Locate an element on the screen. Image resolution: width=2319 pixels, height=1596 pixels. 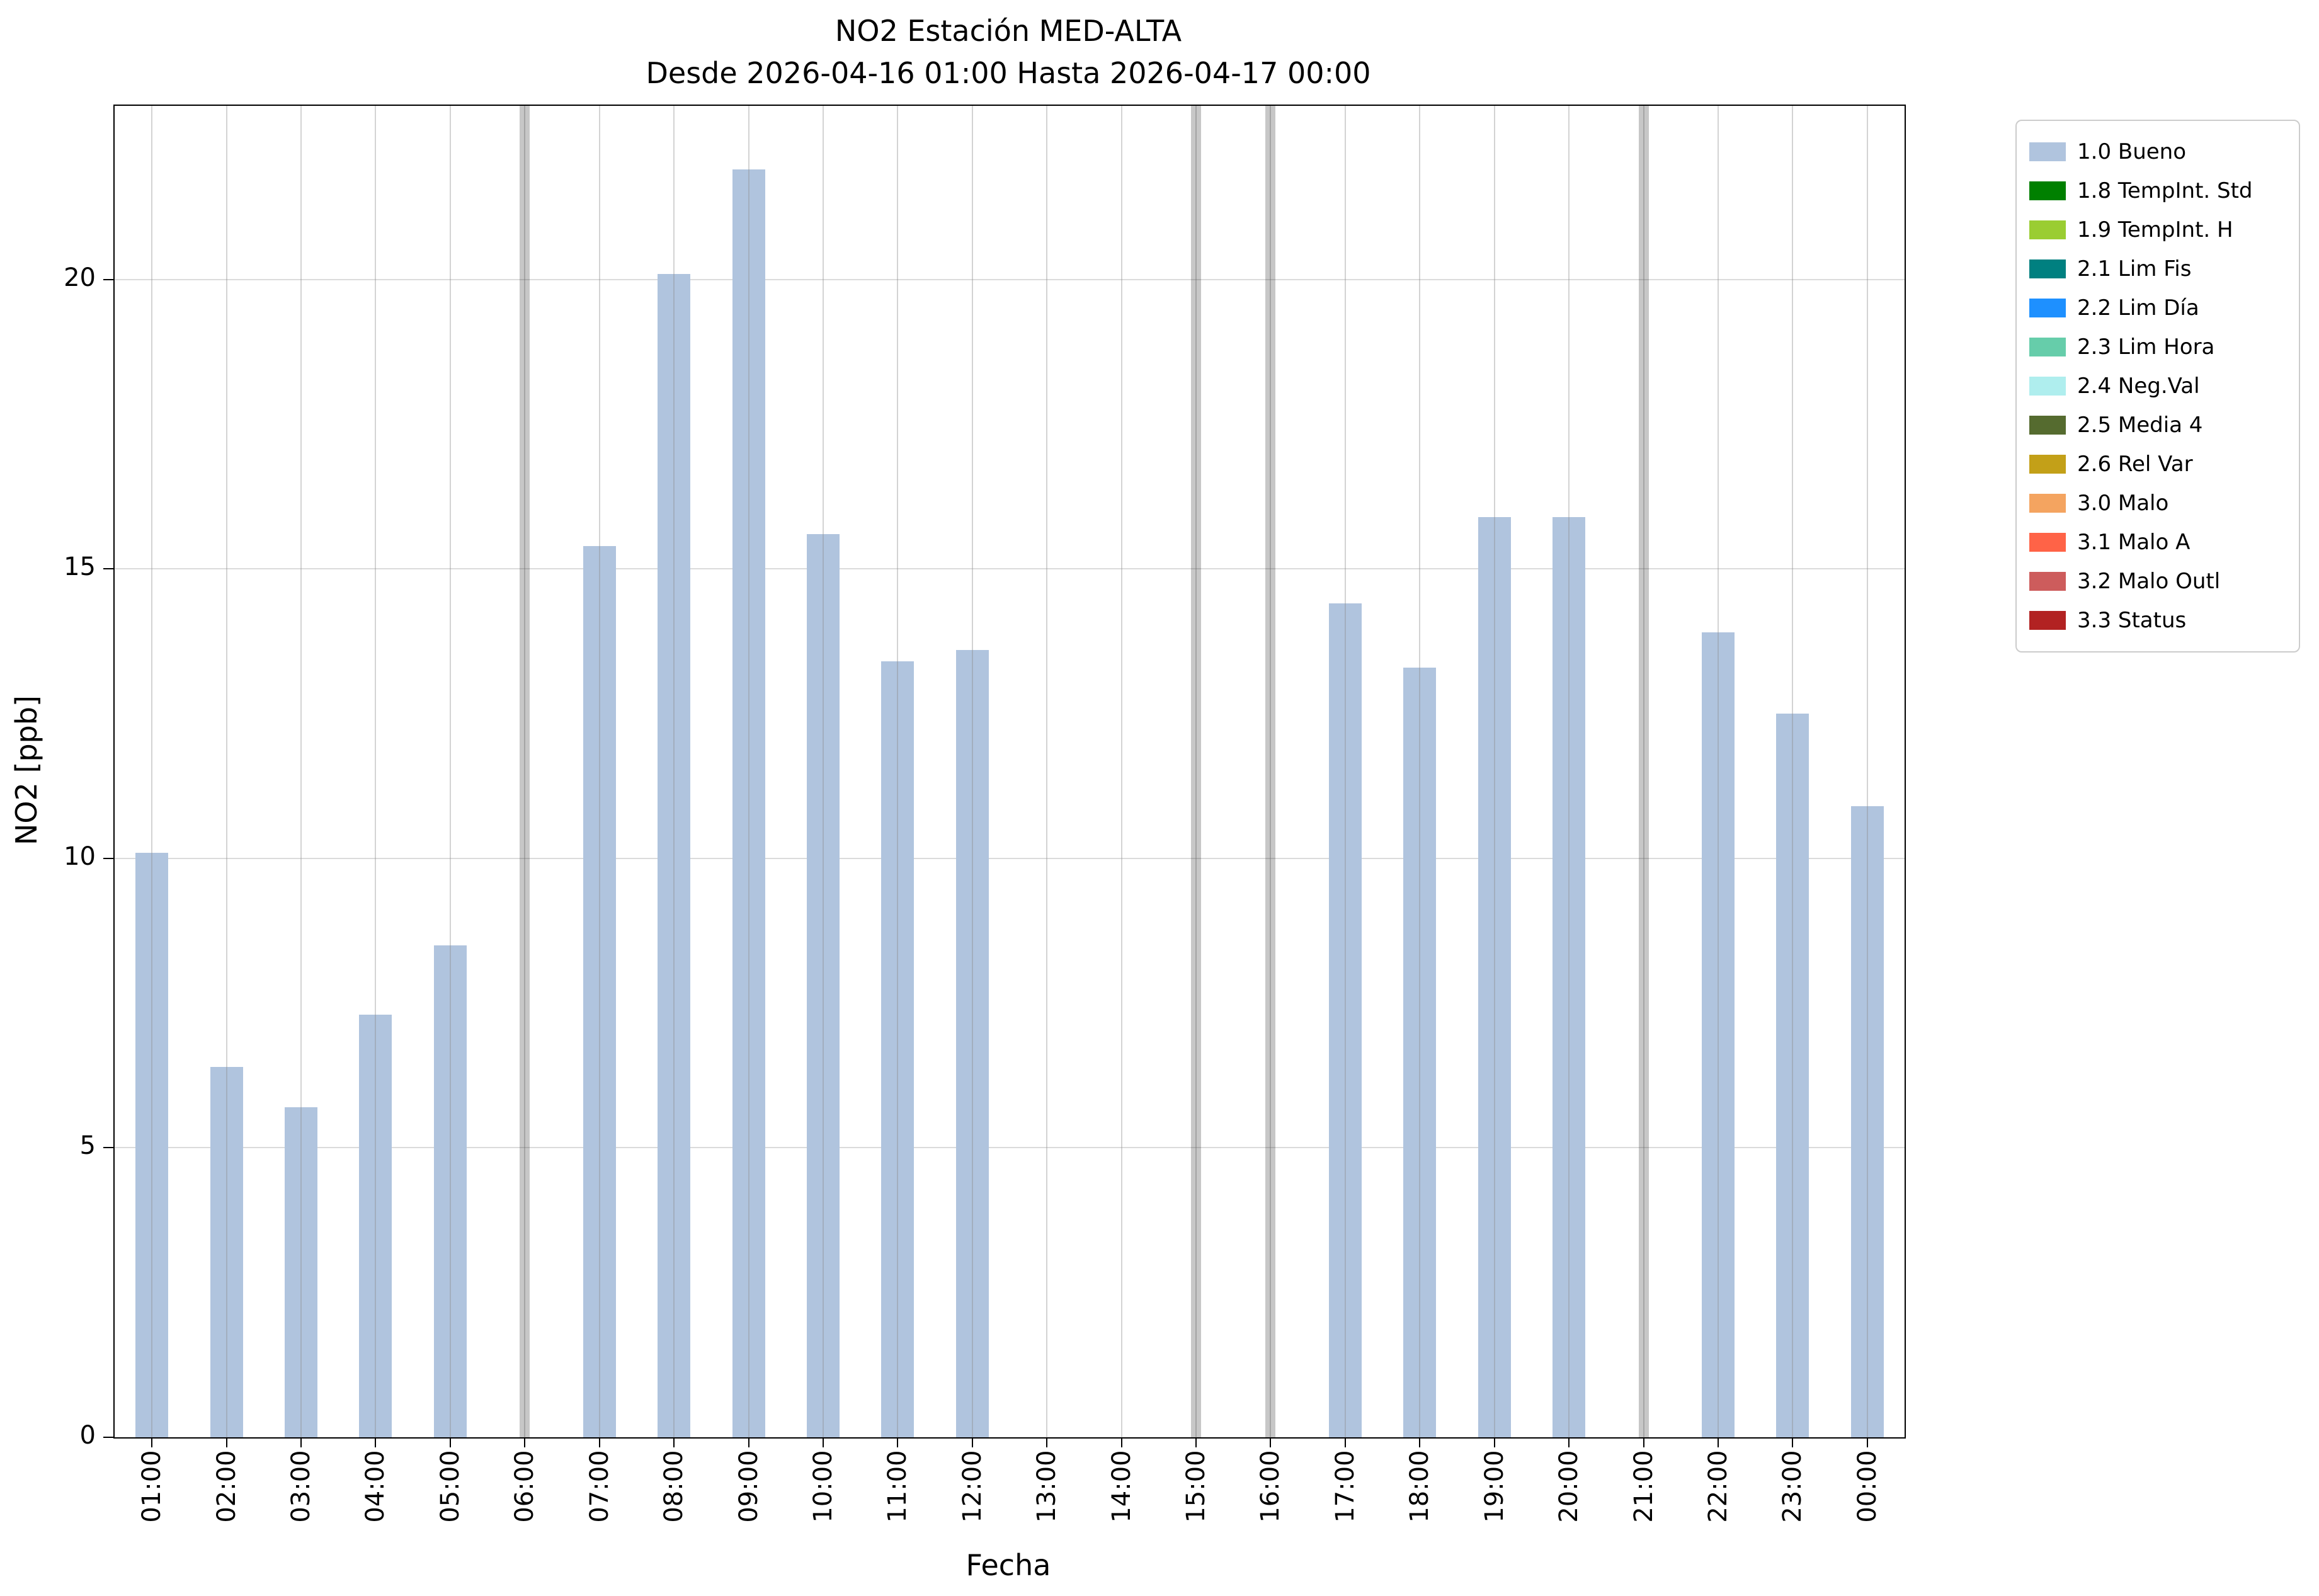
y-tick-label: 20 is located at coordinates (80, 277).